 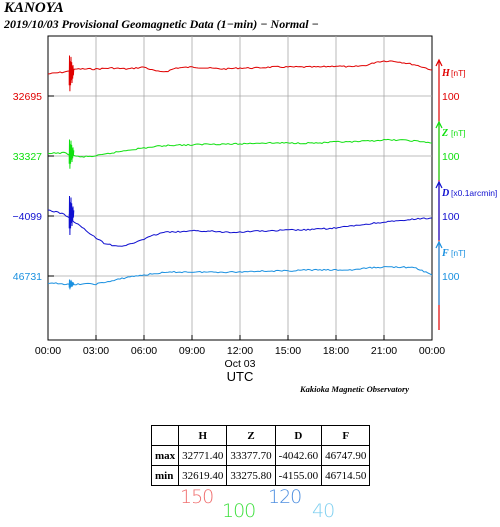 What do you see at coordinates (323, 511) in the screenshot?
I see `scale-value-f: 40` at bounding box center [323, 511].